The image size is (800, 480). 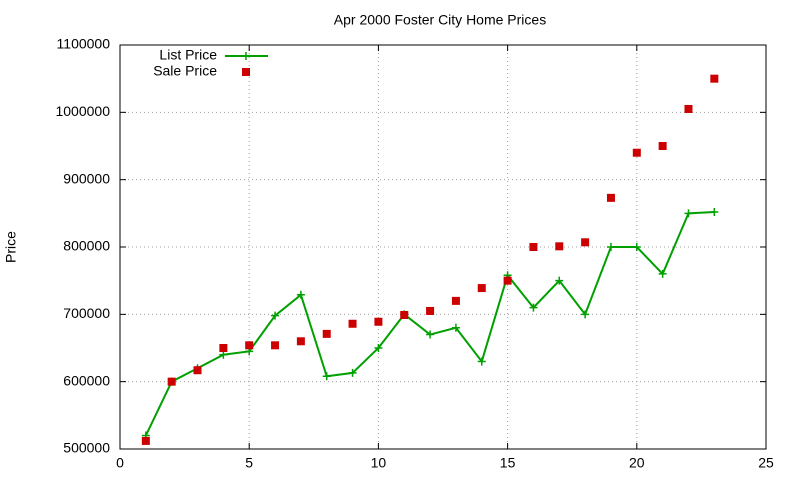 What do you see at coordinates (11, 247) in the screenshot?
I see `y-axis-label: Price` at bounding box center [11, 247].